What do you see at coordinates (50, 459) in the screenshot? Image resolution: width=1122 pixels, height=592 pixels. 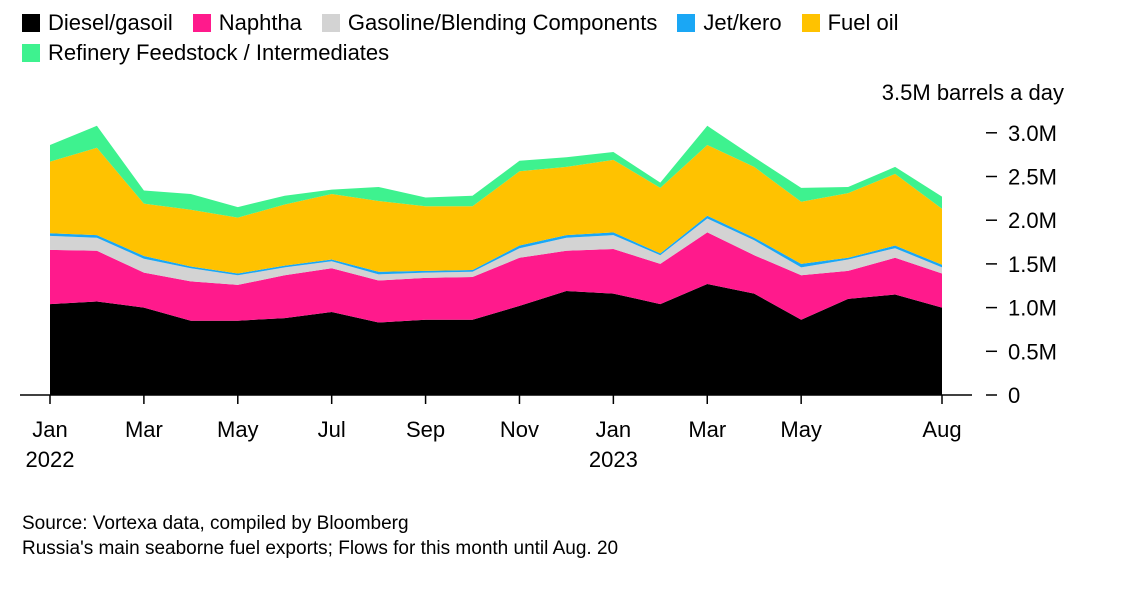 I see `x-tick-year-label: 2022` at bounding box center [50, 459].